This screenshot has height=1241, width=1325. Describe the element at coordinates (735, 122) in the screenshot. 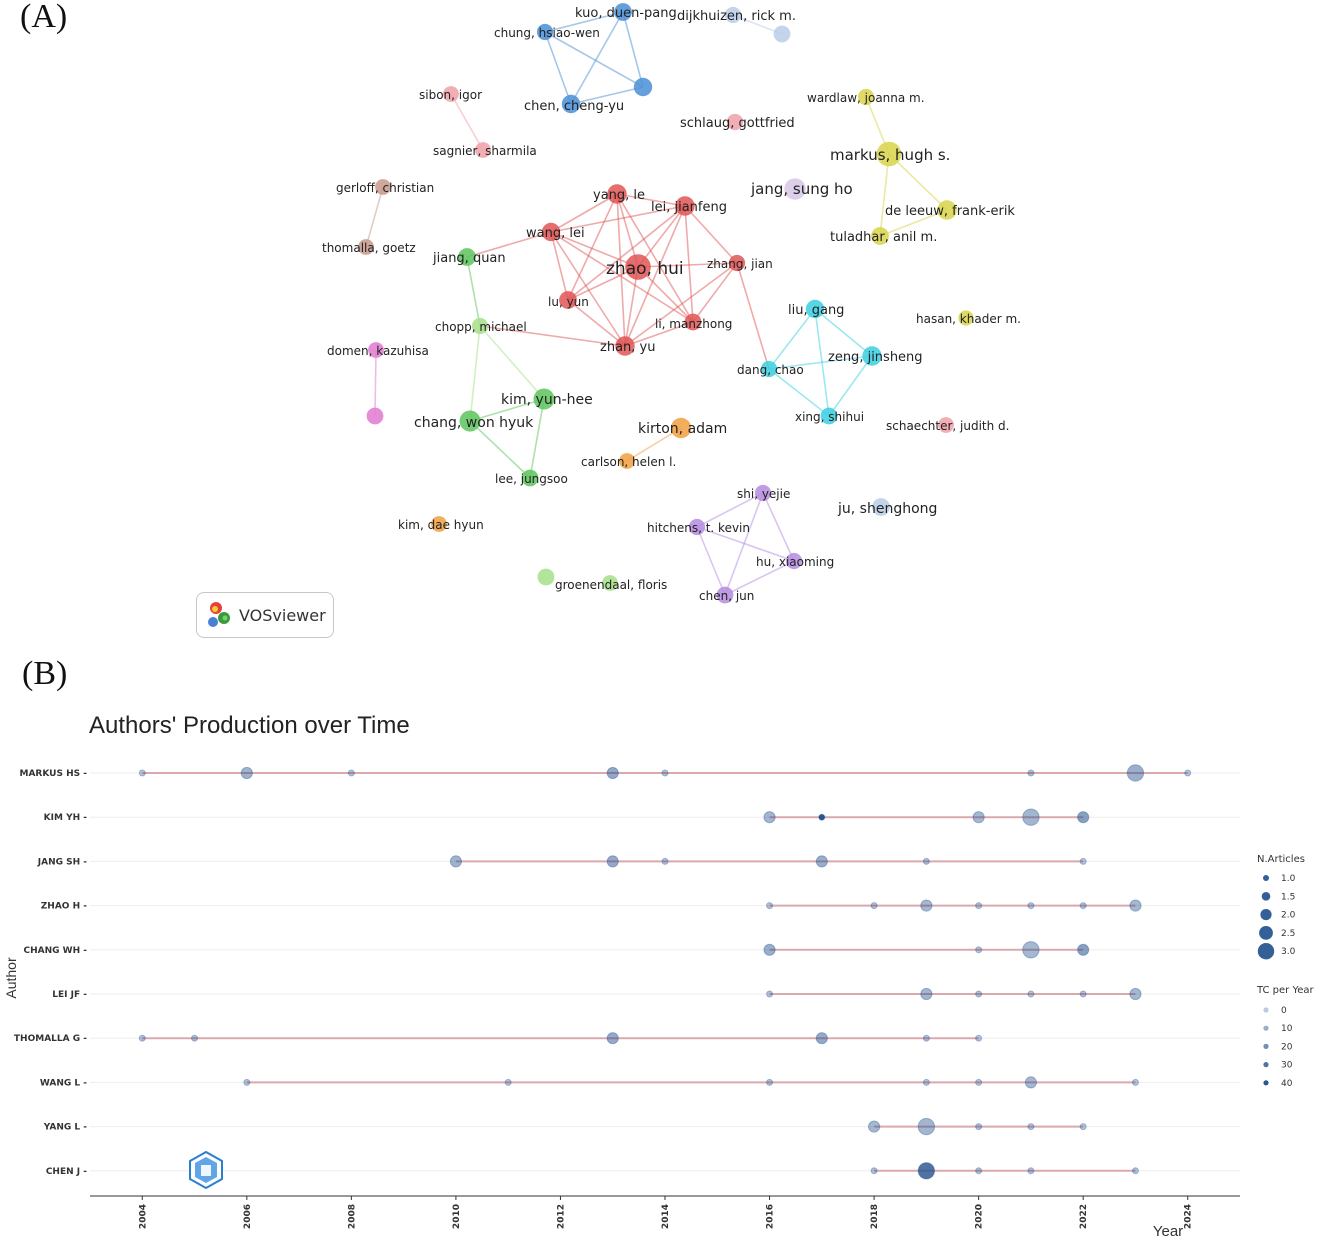

I see `network-node-schlaug` at that location.